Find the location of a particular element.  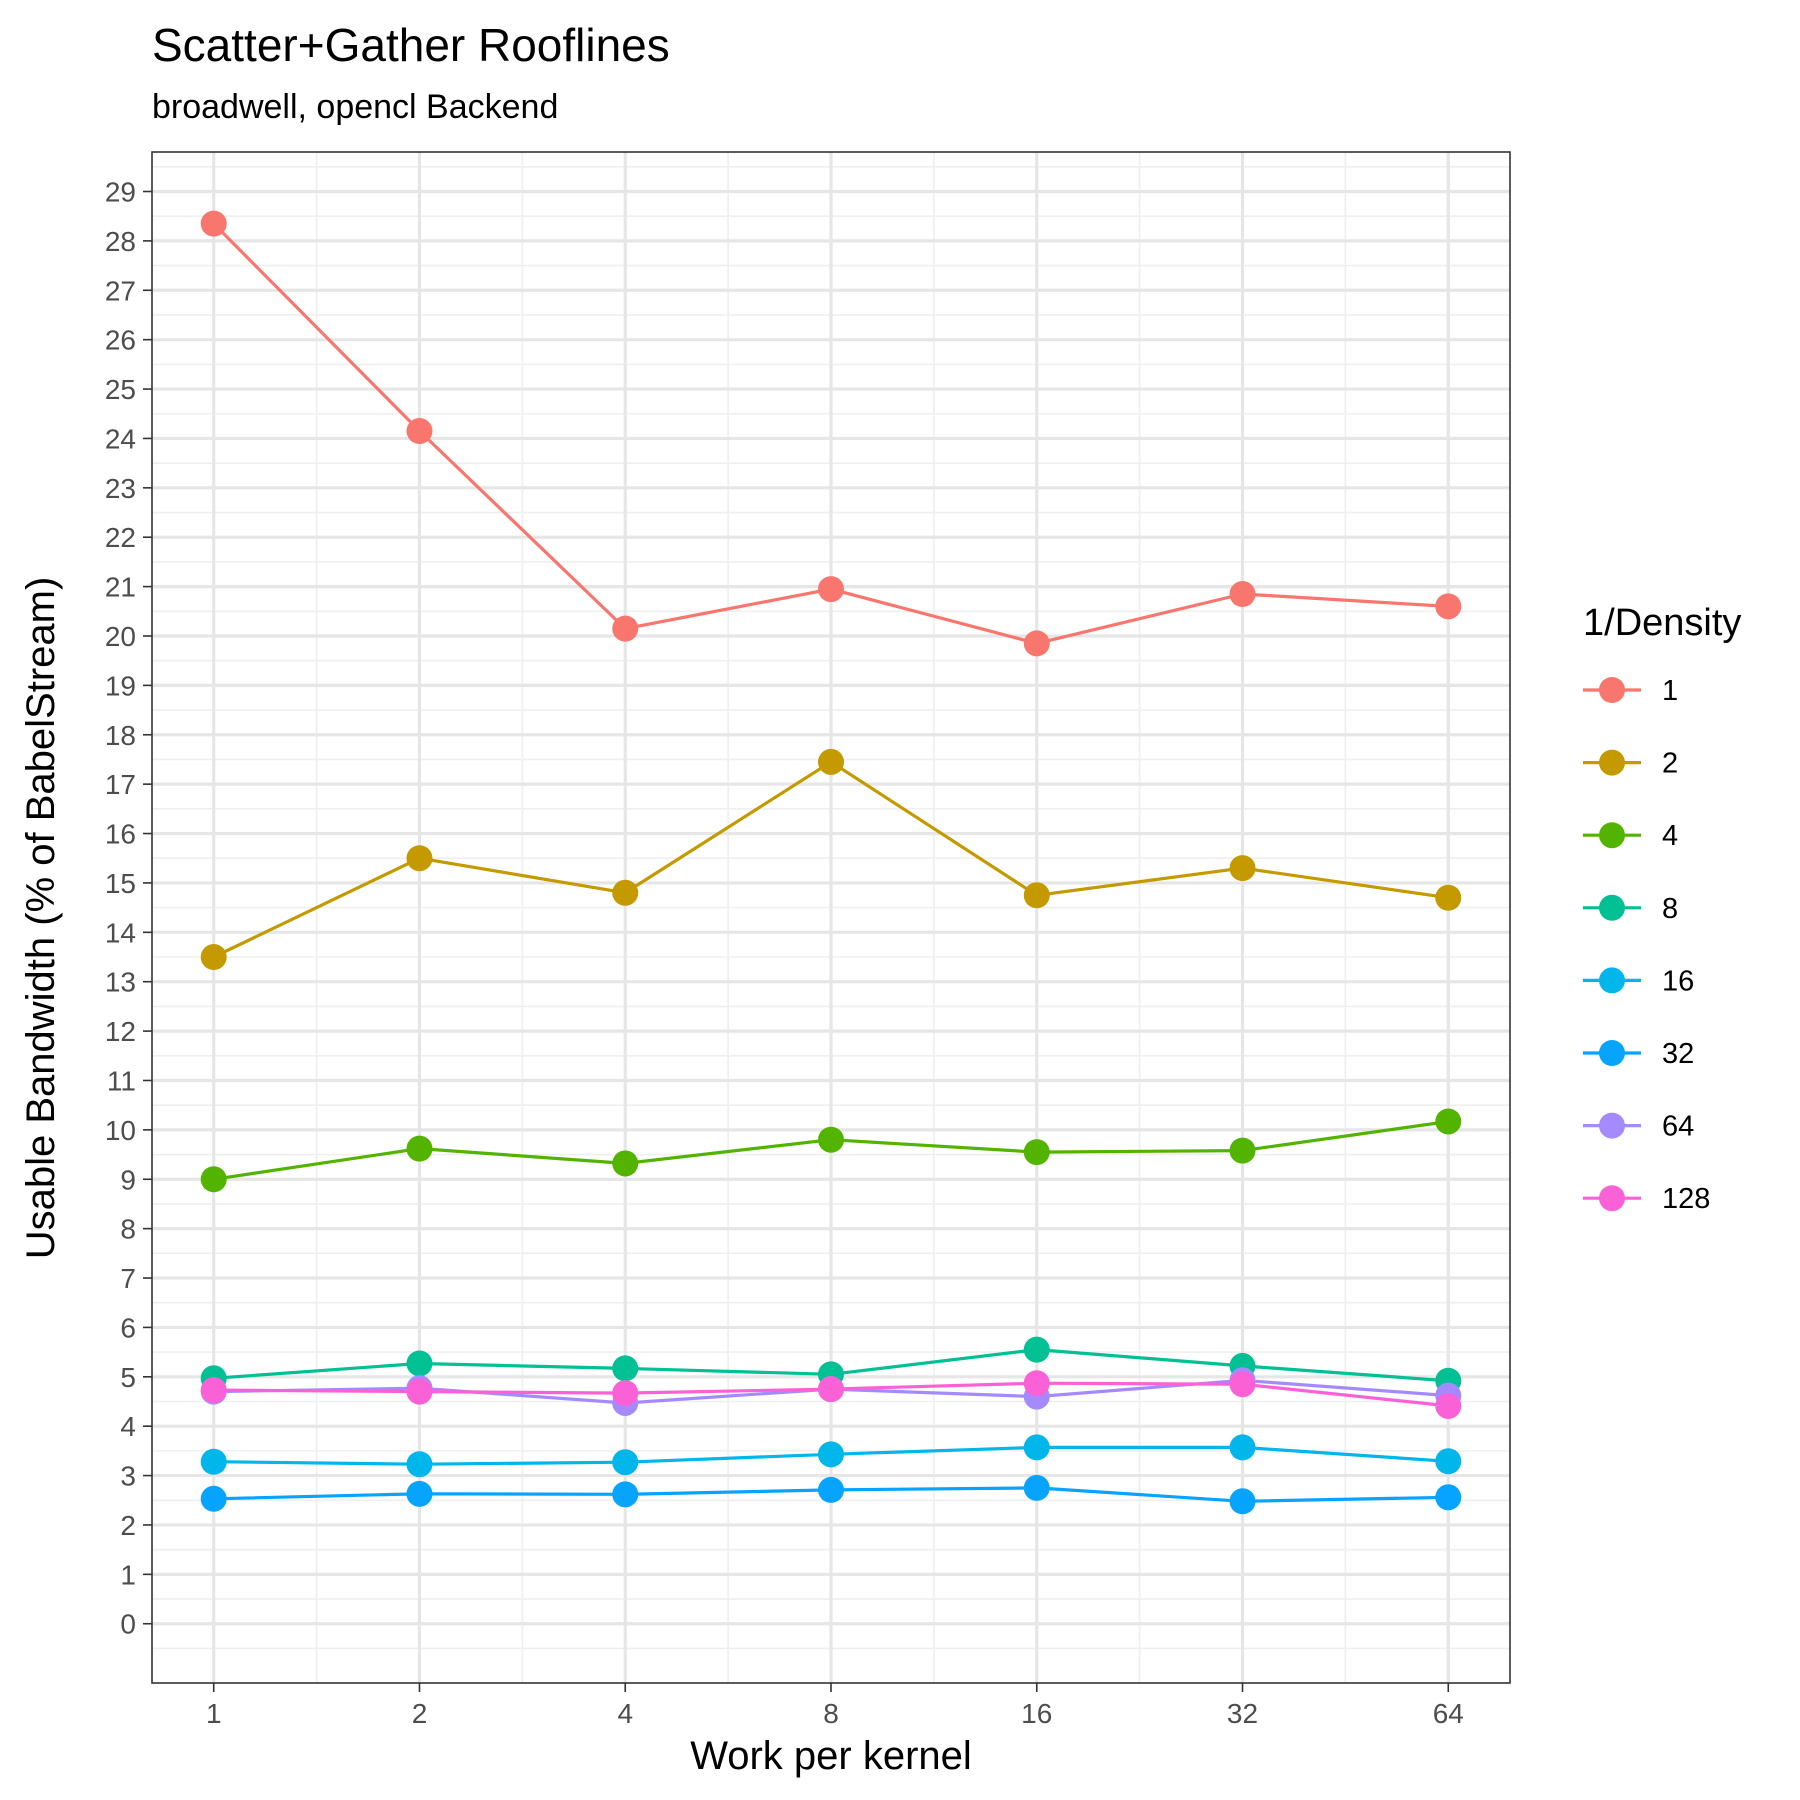

y-tick-label: 24 is located at coordinates (120, 438).